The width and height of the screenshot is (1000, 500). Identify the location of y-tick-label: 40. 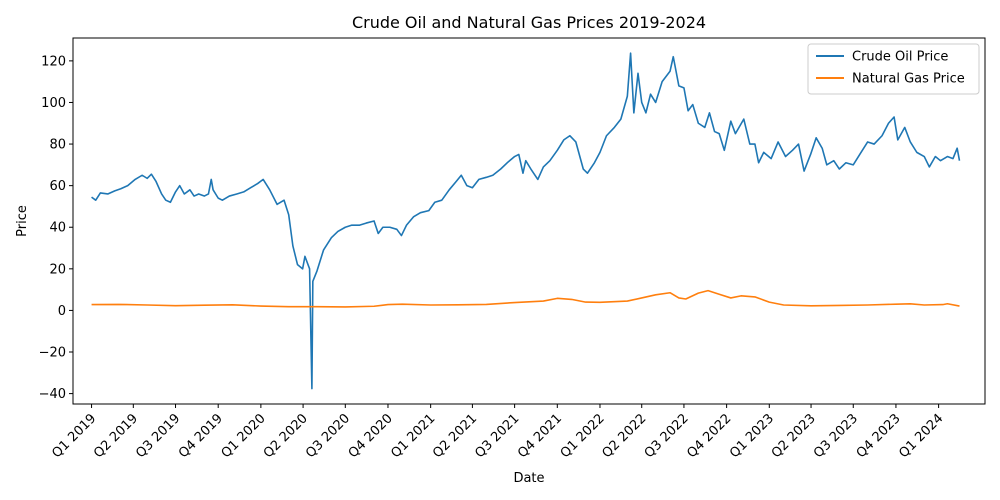
(57, 228).